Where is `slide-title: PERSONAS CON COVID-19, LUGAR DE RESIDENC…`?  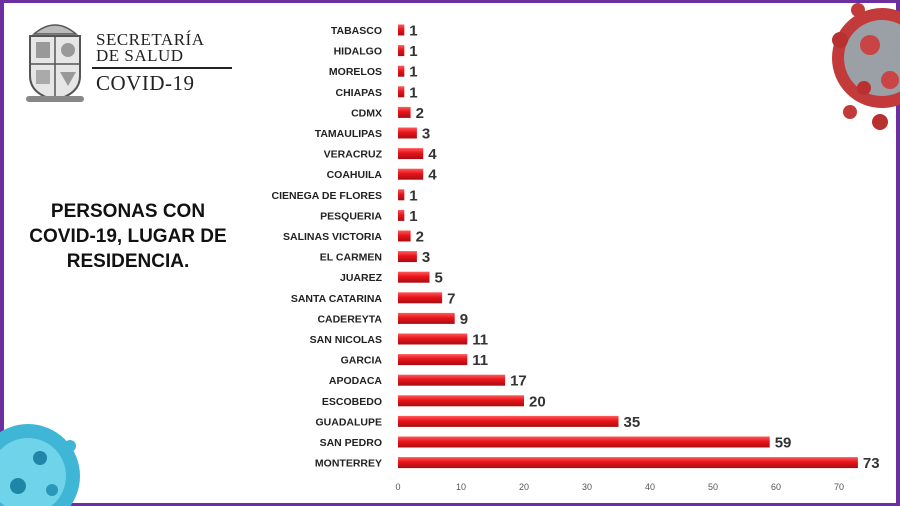 slide-title: PERSONAS CON COVID-19, LUGAR DE RESIDENC… is located at coordinates (128, 236).